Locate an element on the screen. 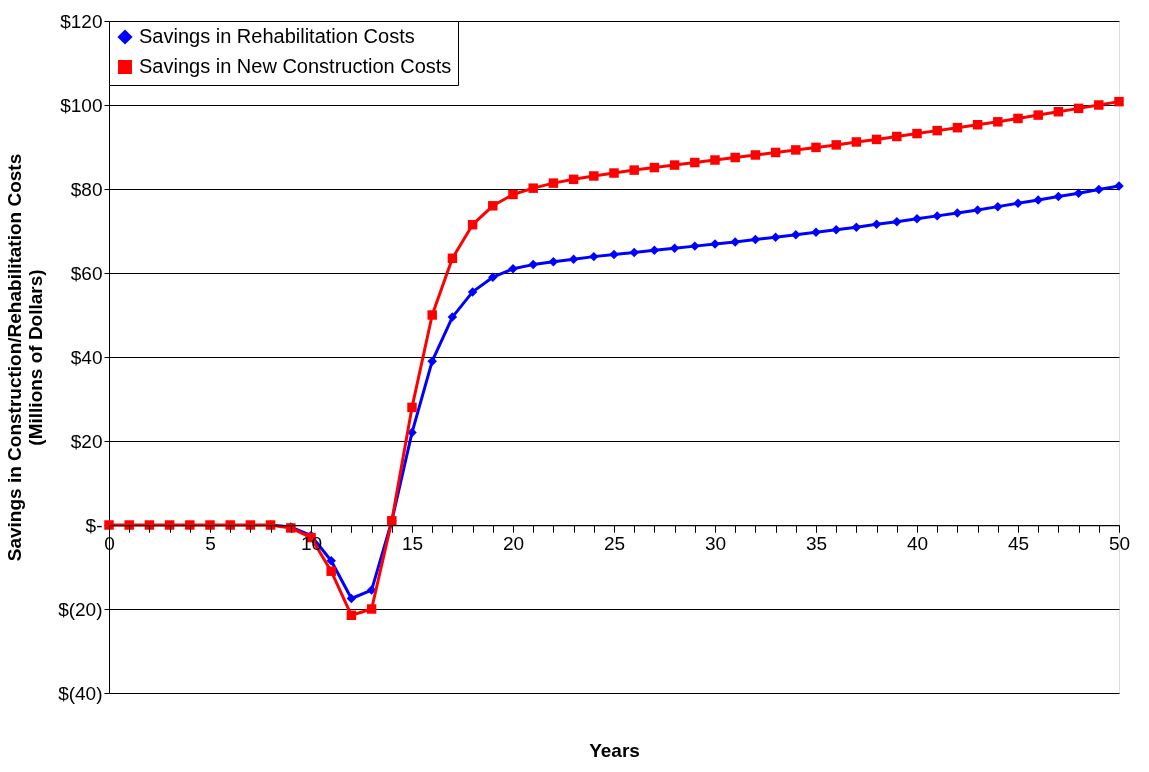 This screenshot has width=1149, height=772. x-tick-label: 25 is located at coordinates (614, 543).